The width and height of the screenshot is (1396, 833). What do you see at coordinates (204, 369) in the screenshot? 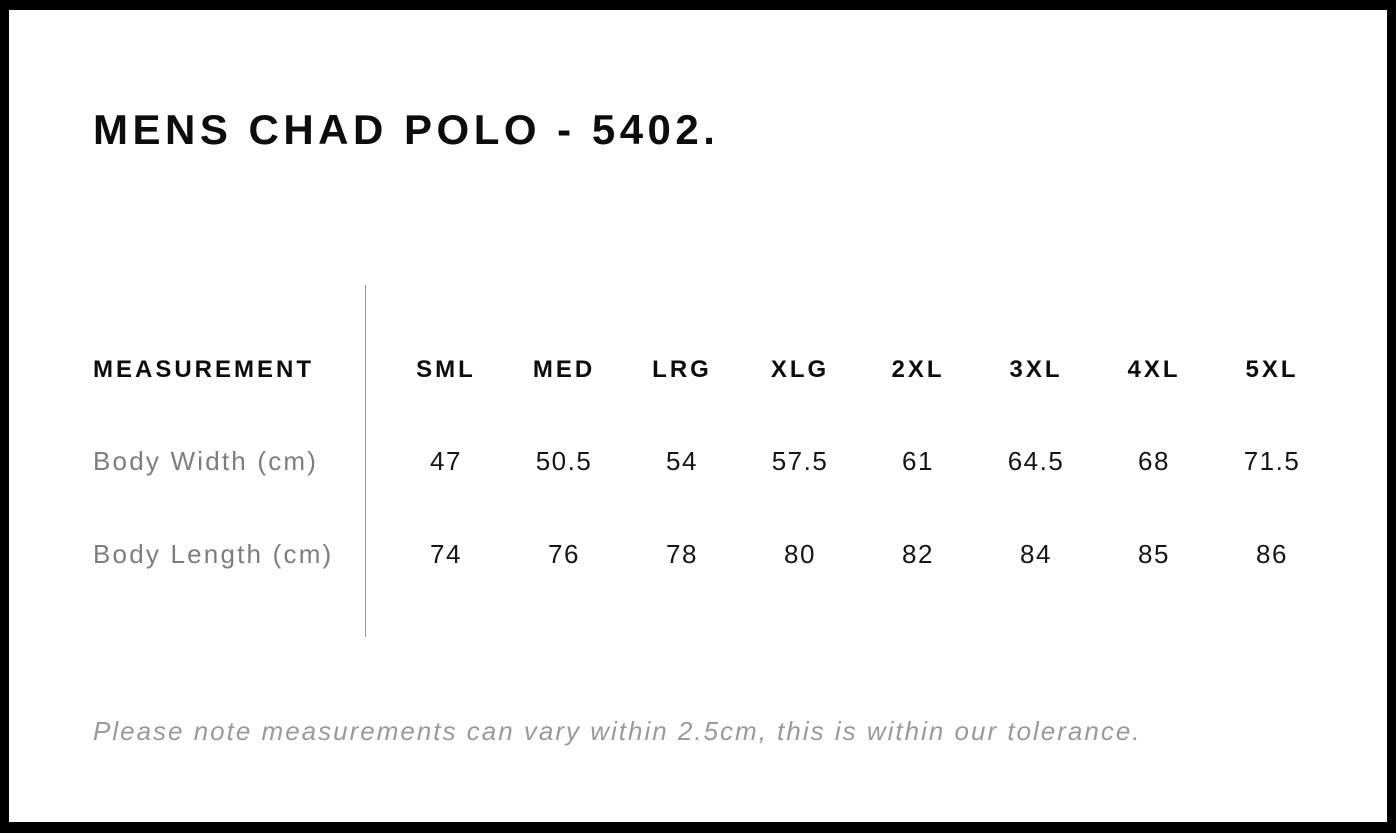
I see `column-header-measurement: MEASUREMENT` at bounding box center [204, 369].